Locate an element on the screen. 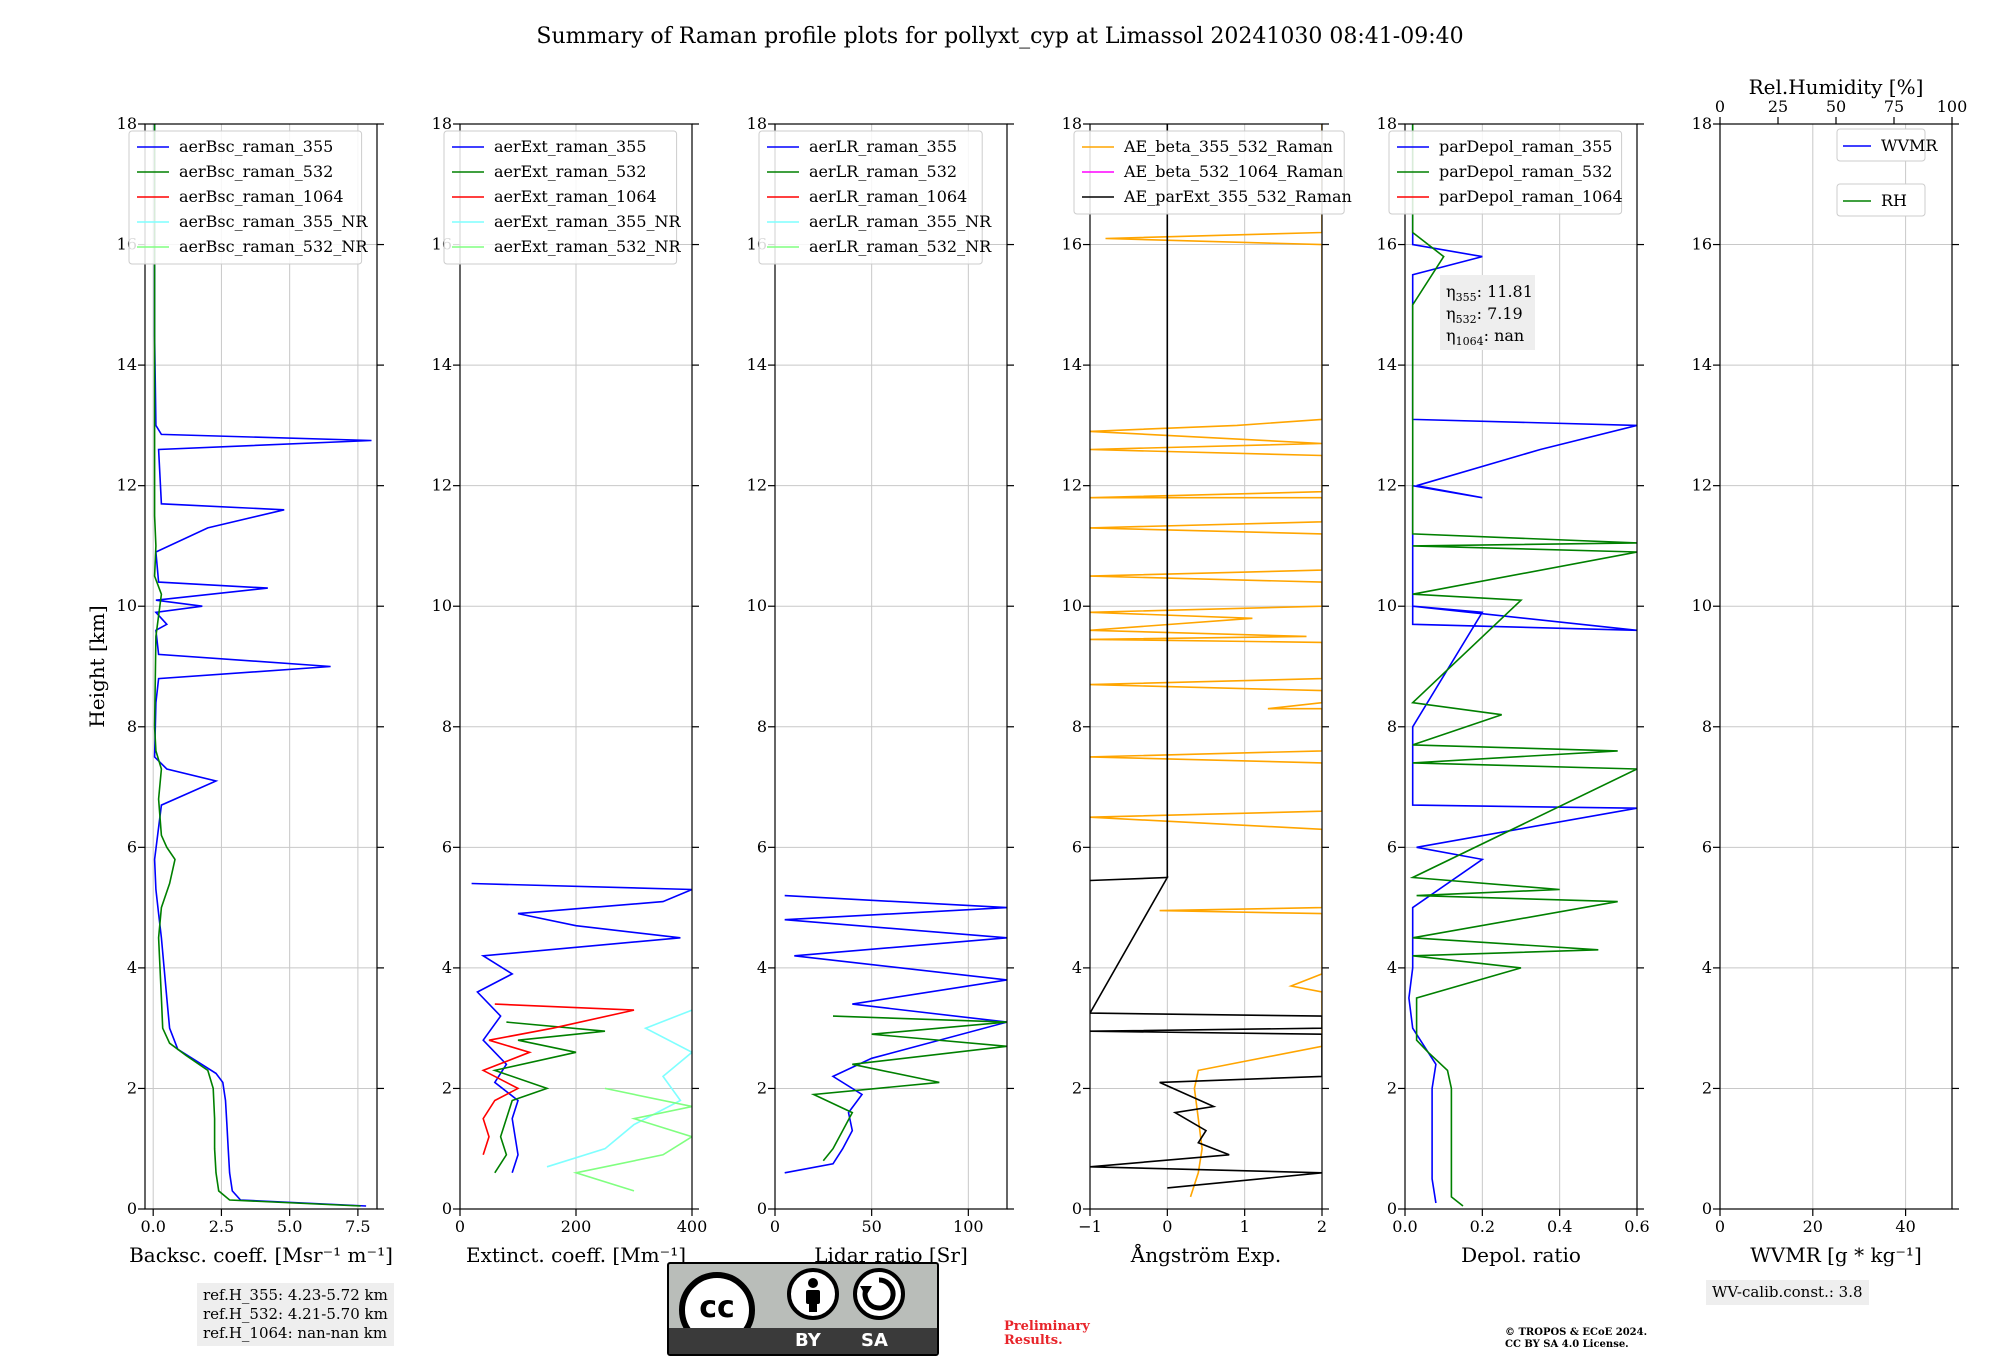  ytick-label: 16 is located at coordinates (1702, 244).